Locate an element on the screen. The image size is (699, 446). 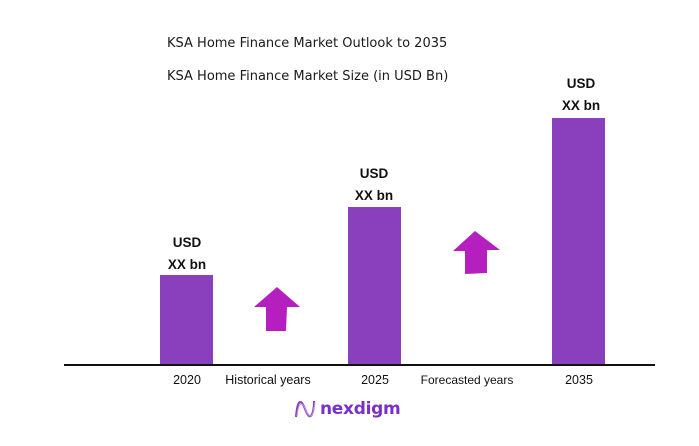
bar-2025 is located at coordinates (374, 286).